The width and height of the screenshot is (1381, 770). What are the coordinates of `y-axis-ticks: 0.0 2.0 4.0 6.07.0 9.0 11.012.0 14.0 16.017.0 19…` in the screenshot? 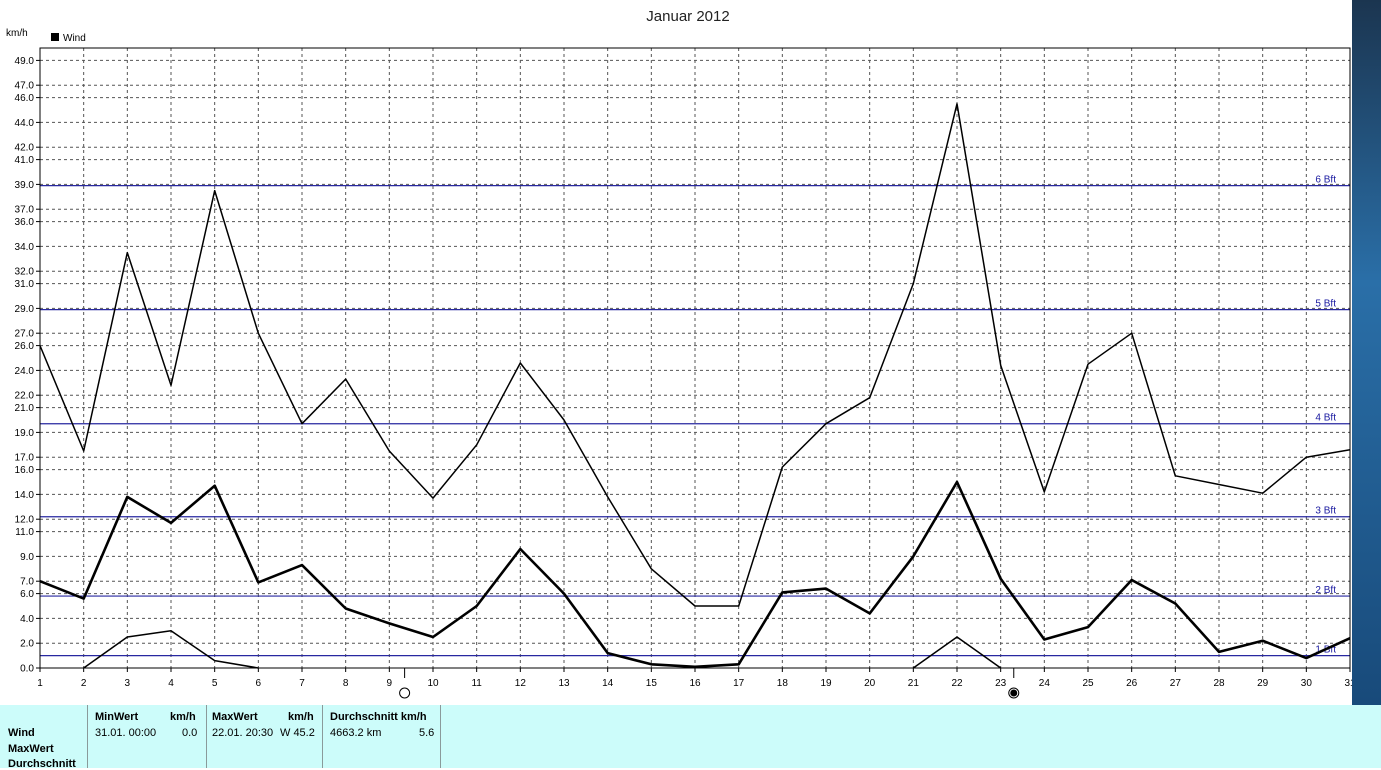 It's located at (27, 365).